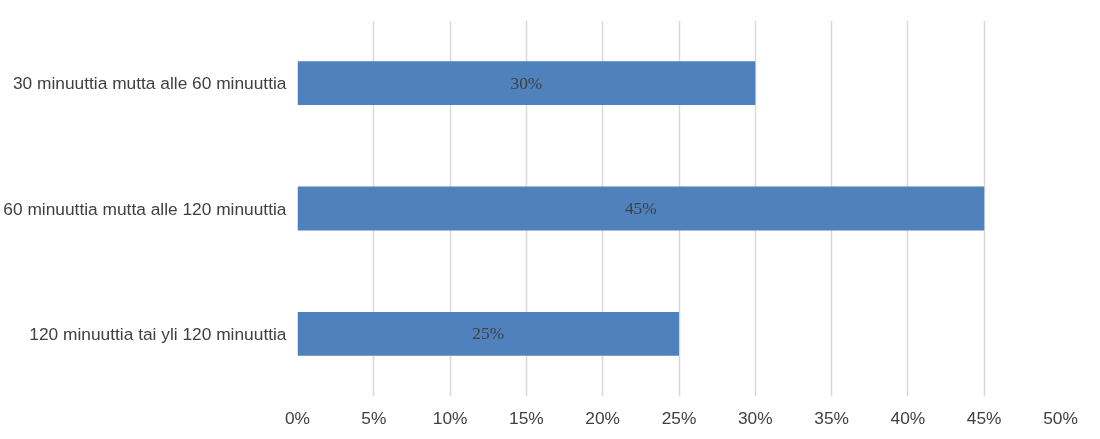 This screenshot has width=1100, height=439. What do you see at coordinates (908, 417) in the screenshot?
I see `x-tick-label: 40%` at bounding box center [908, 417].